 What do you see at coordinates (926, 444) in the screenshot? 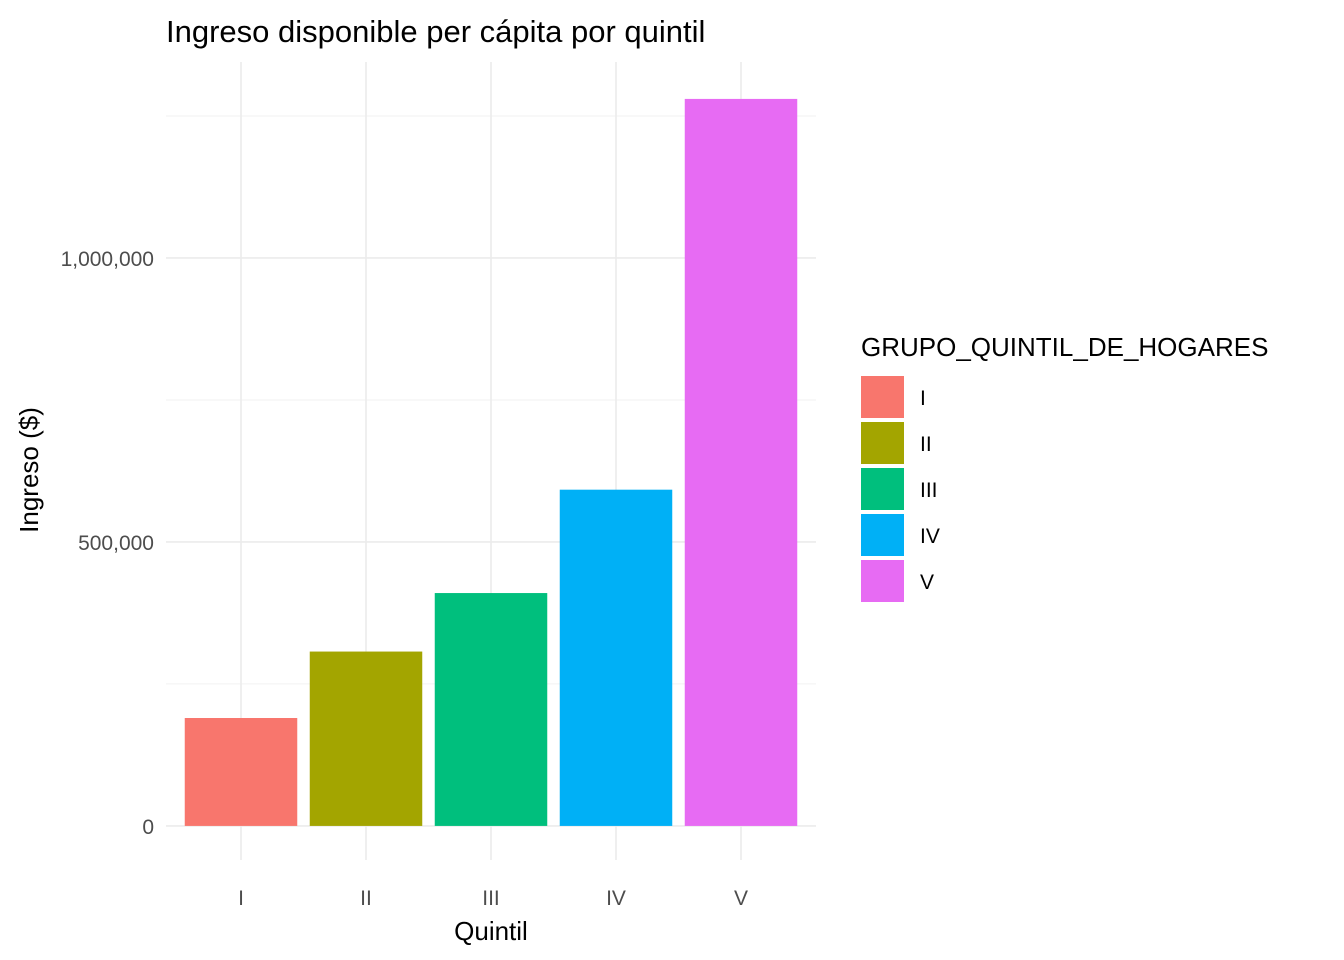
I see `legend-label: II` at bounding box center [926, 444].